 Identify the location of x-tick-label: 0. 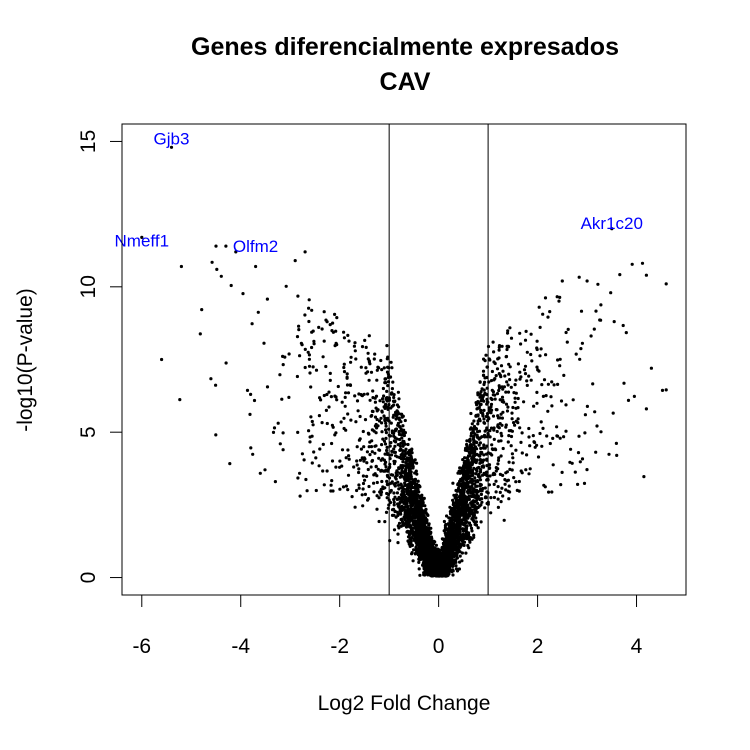
(439, 646).